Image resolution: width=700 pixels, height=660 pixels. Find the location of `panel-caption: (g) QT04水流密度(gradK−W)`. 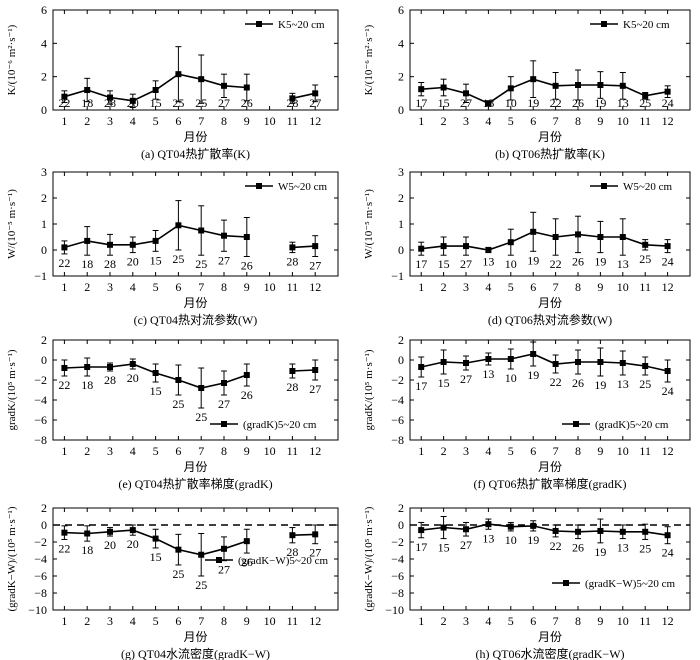

panel-caption: (g) QT04水流密度(gradK−W) is located at coordinates (195, 653).